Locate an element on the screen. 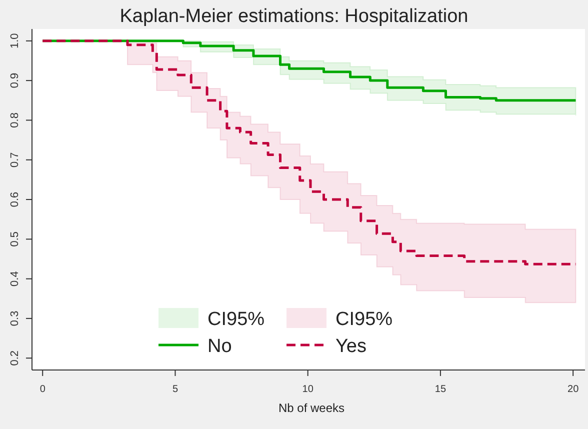 Image resolution: width=588 pixels, height=429 pixels. x-tick-label: 20 is located at coordinates (574, 389).